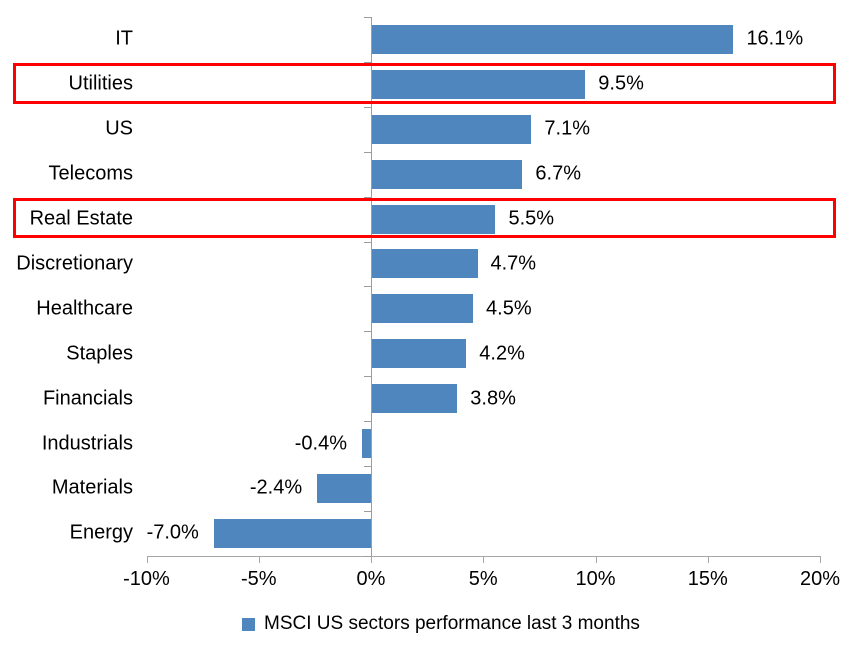 This screenshot has width=852, height=651. What do you see at coordinates (509, 308) in the screenshot?
I see `value-label: 4.5%` at bounding box center [509, 308].